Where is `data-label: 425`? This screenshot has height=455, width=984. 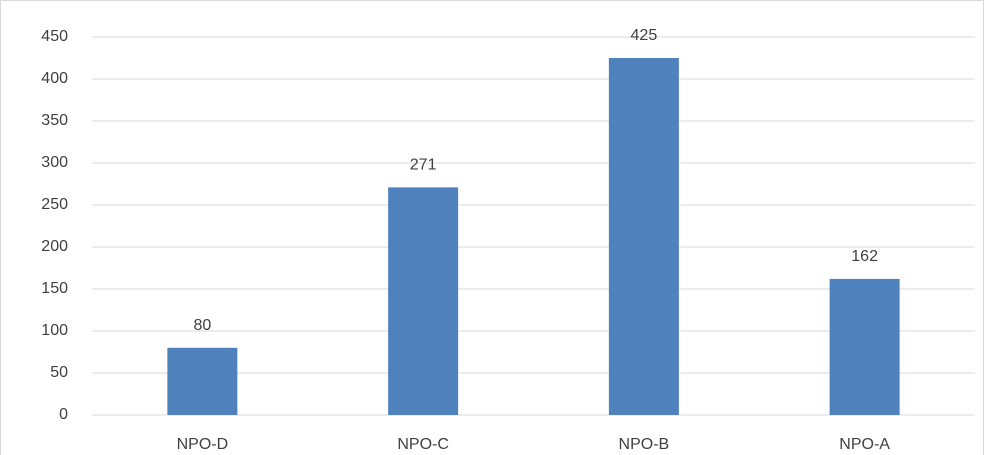
data-label: 425 is located at coordinates (644, 35).